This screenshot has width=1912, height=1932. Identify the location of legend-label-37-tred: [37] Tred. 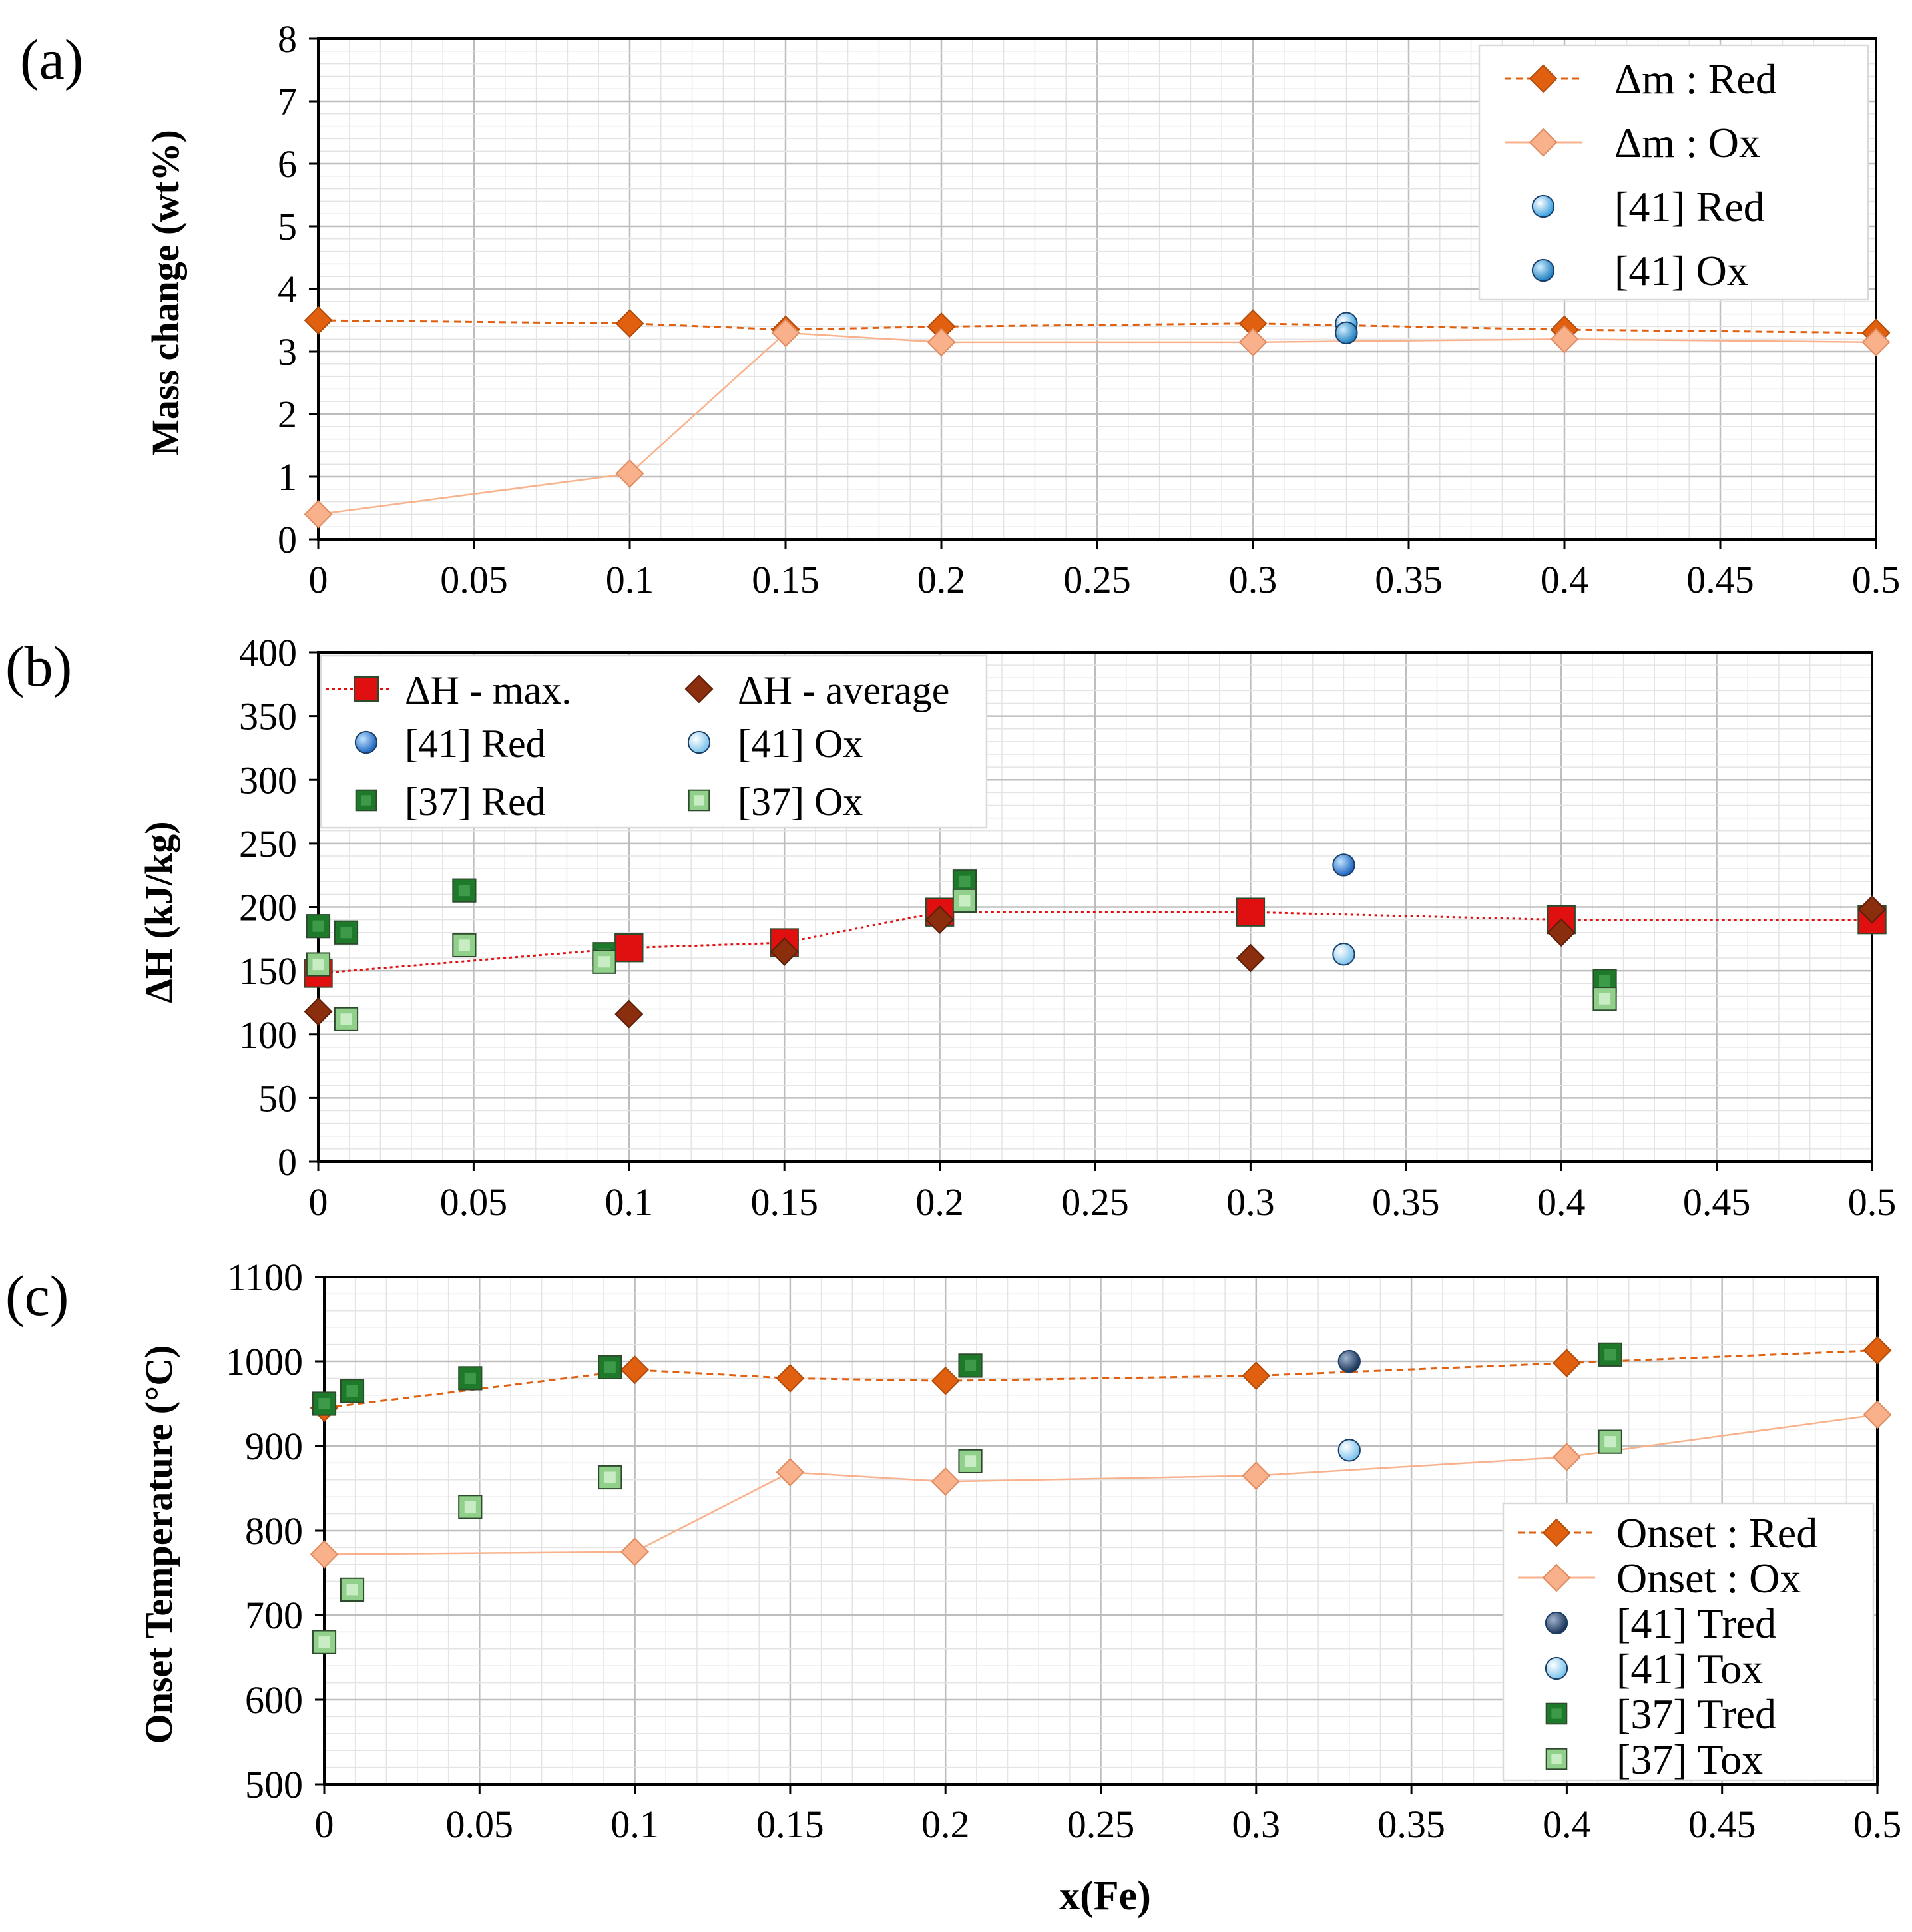
(1696, 1714).